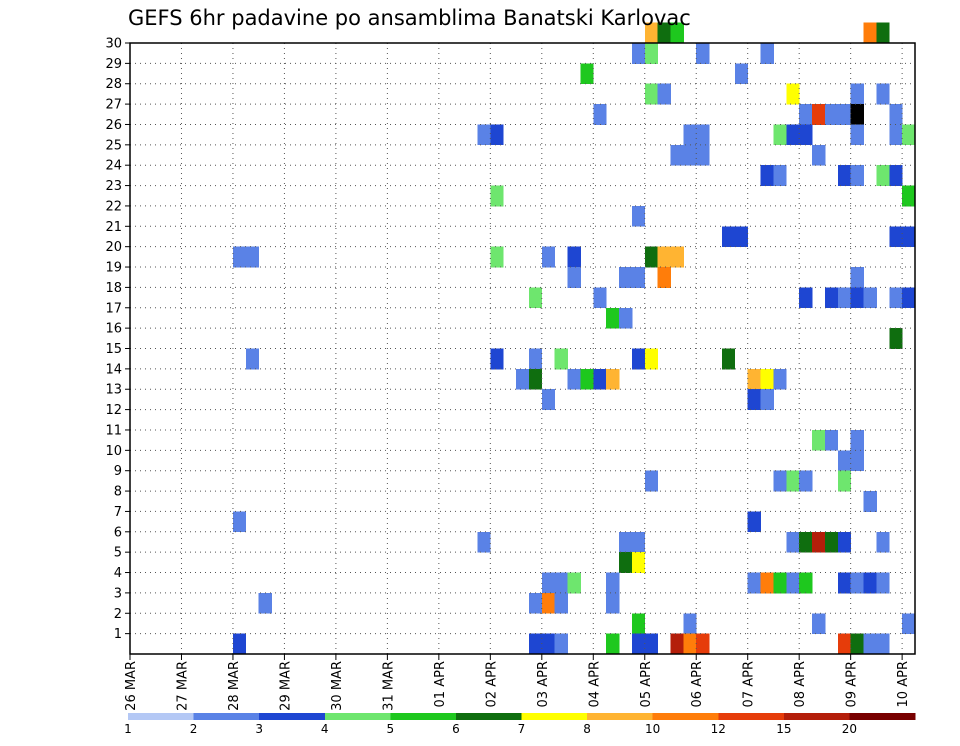 This screenshot has height=746, width=960. Describe the element at coordinates (113, 206) in the screenshot. I see `y-tick-label: 22` at that location.